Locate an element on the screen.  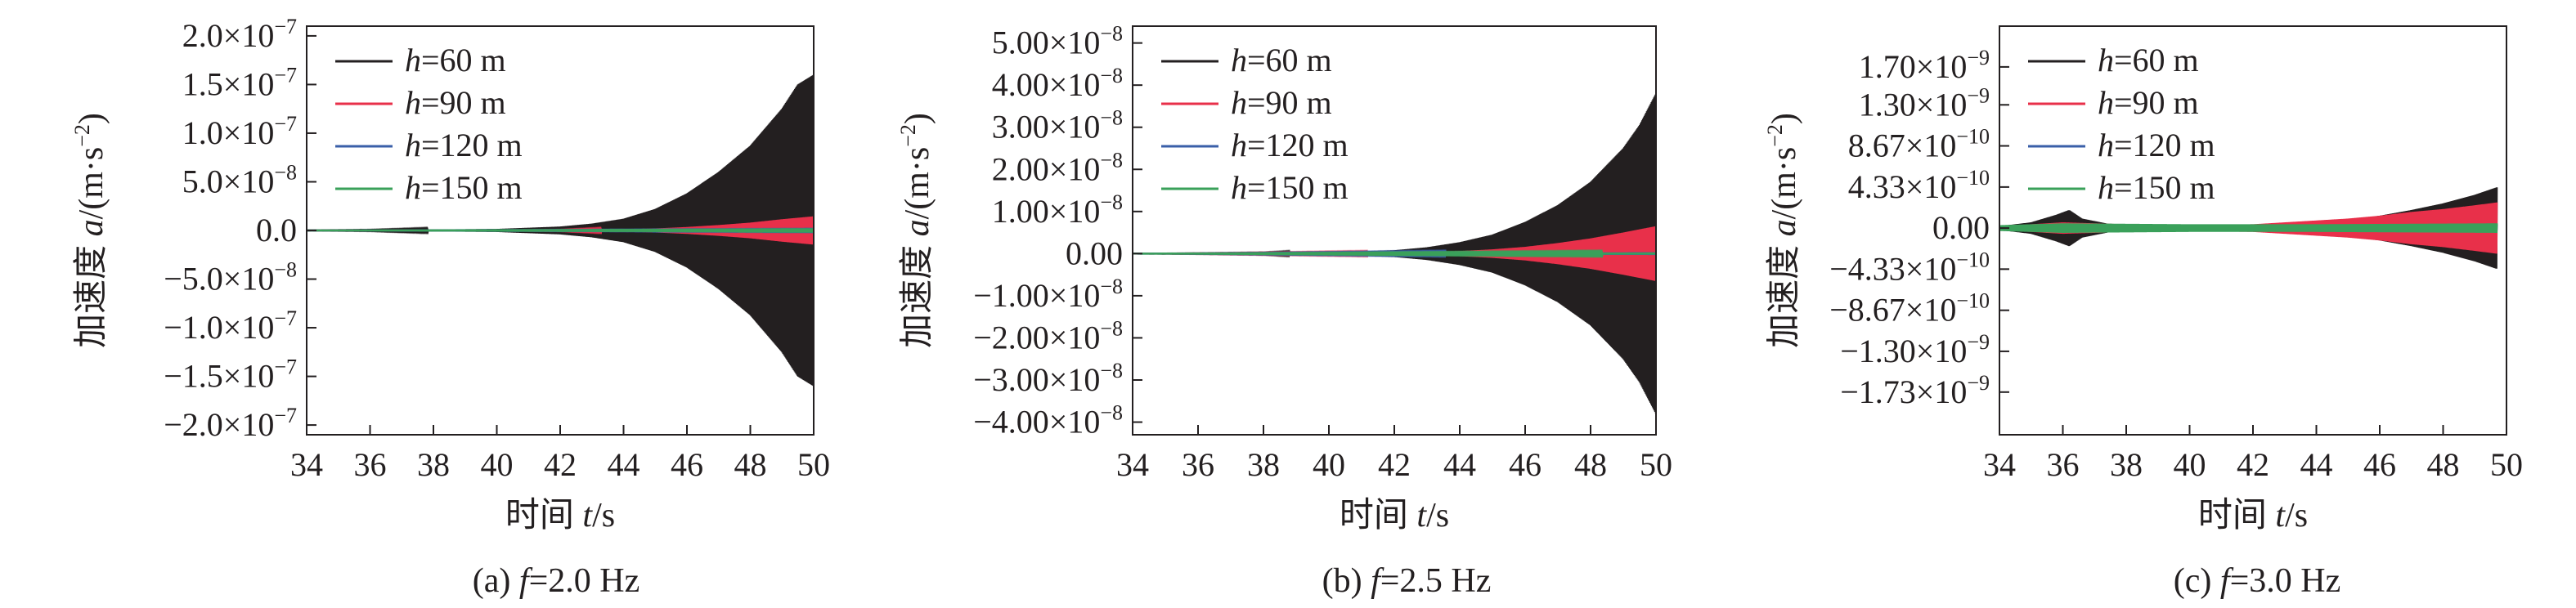
y-tick-label: 1.0×10⁻⁷ is located at coordinates (239, 131).